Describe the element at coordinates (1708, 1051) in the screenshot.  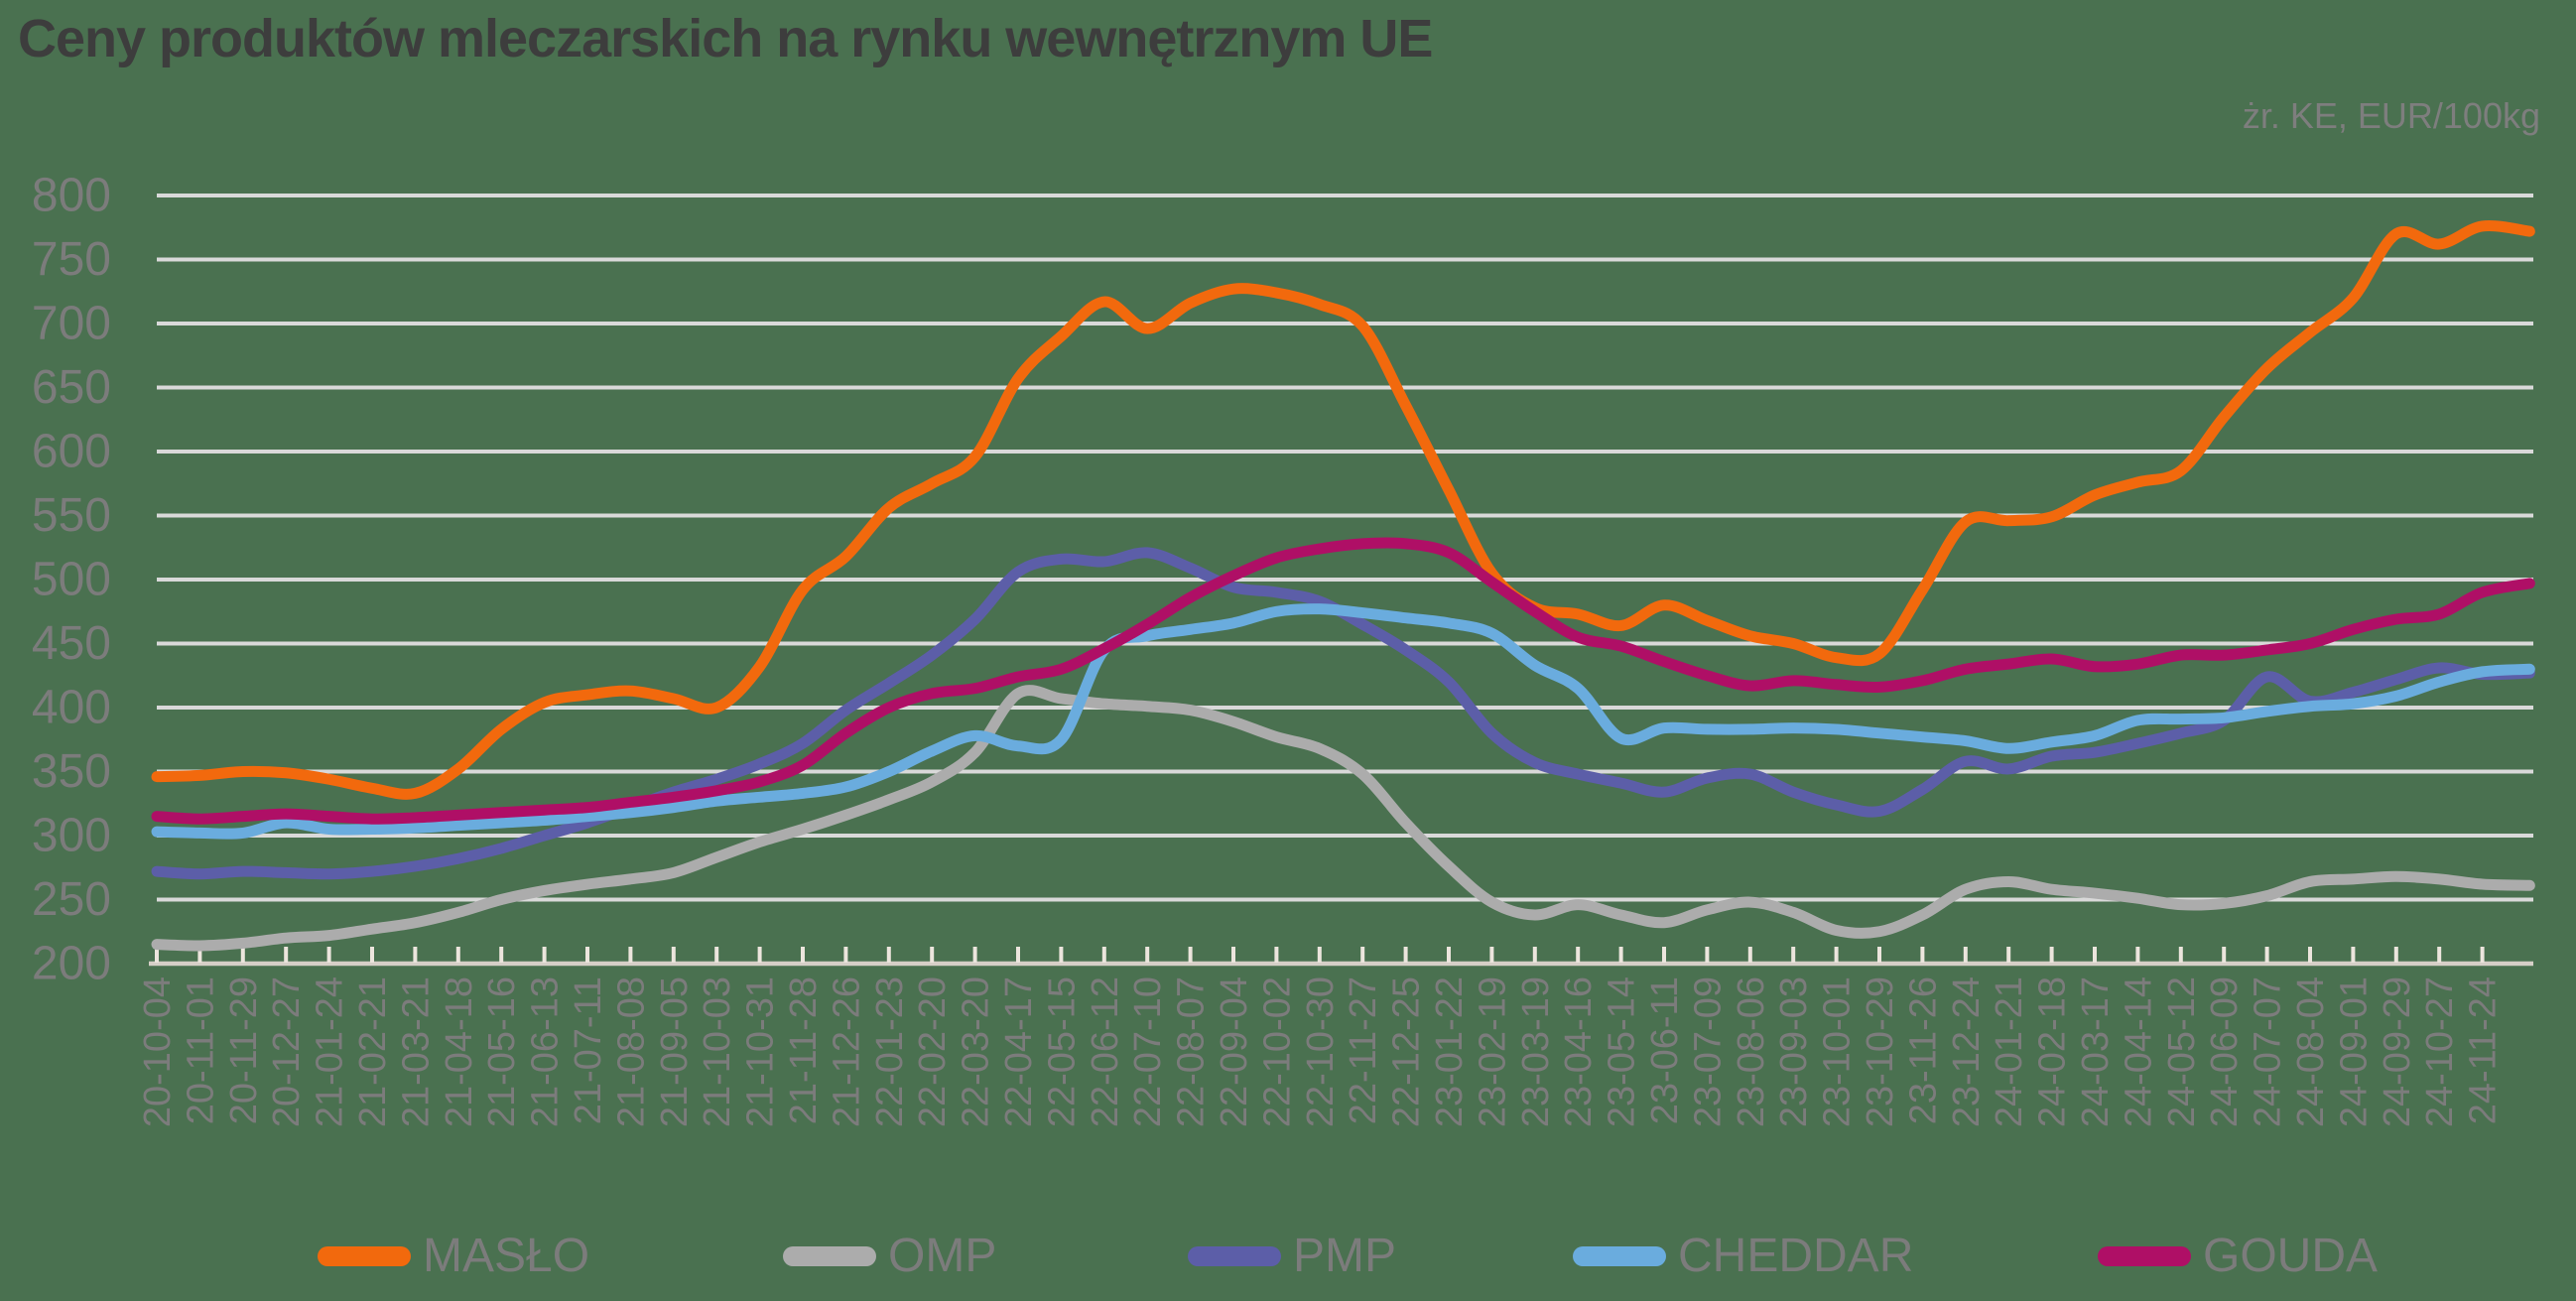
I see `svg-text: 23-07-09` at that location.